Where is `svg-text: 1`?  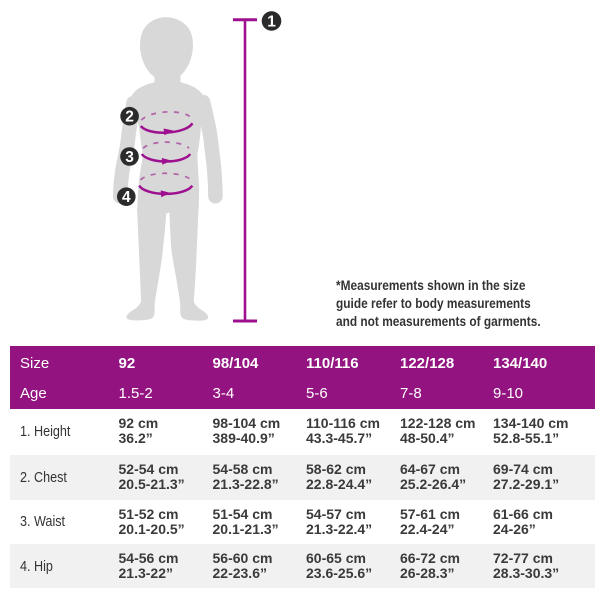
svg-text: 1 is located at coordinates (271, 22).